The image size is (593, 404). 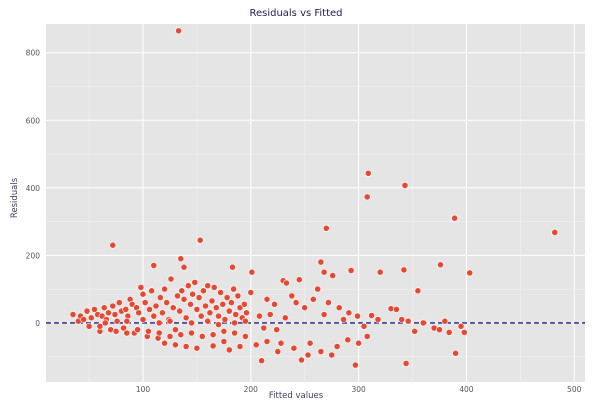 What do you see at coordinates (466, 389) in the screenshot?
I see `x-tick-label: 400` at bounding box center [466, 389].